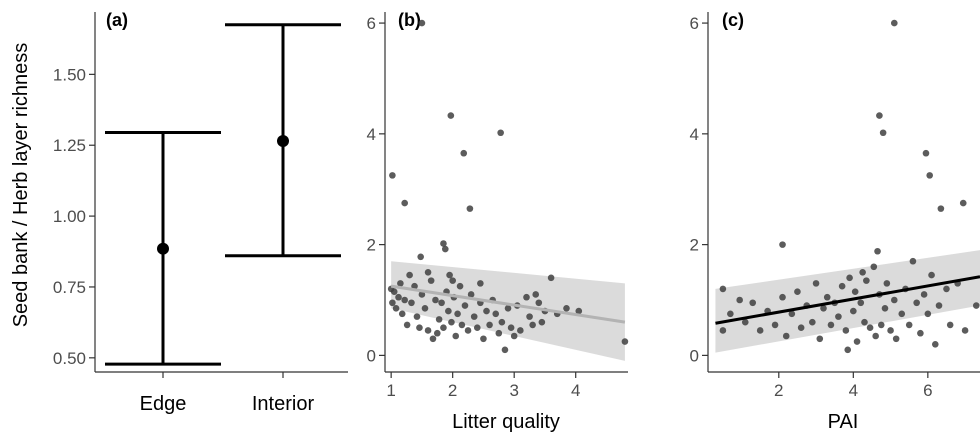 The height and width of the screenshot is (432, 980). Describe the element at coordinates (371, 23) in the screenshot. I see `y-tick-label: 6` at that location.